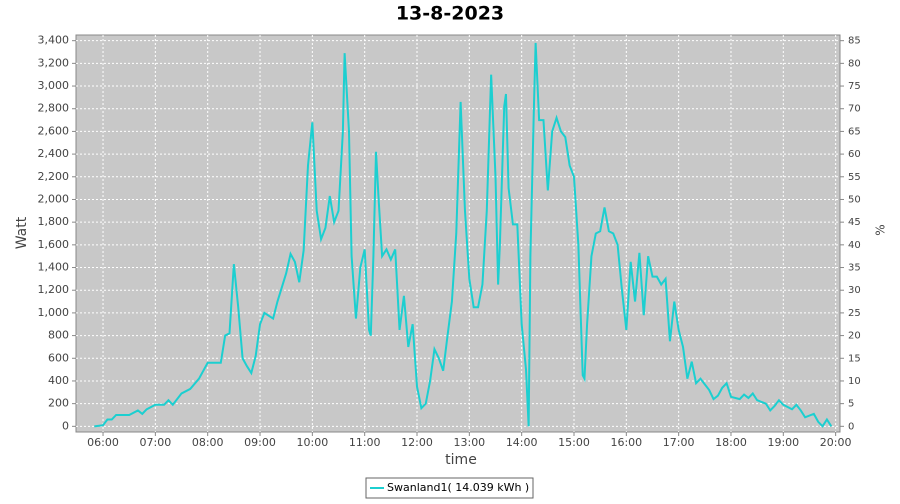  Describe the element at coordinates (156, 442) in the screenshot. I see `x-tick-label: 07:00` at that location.